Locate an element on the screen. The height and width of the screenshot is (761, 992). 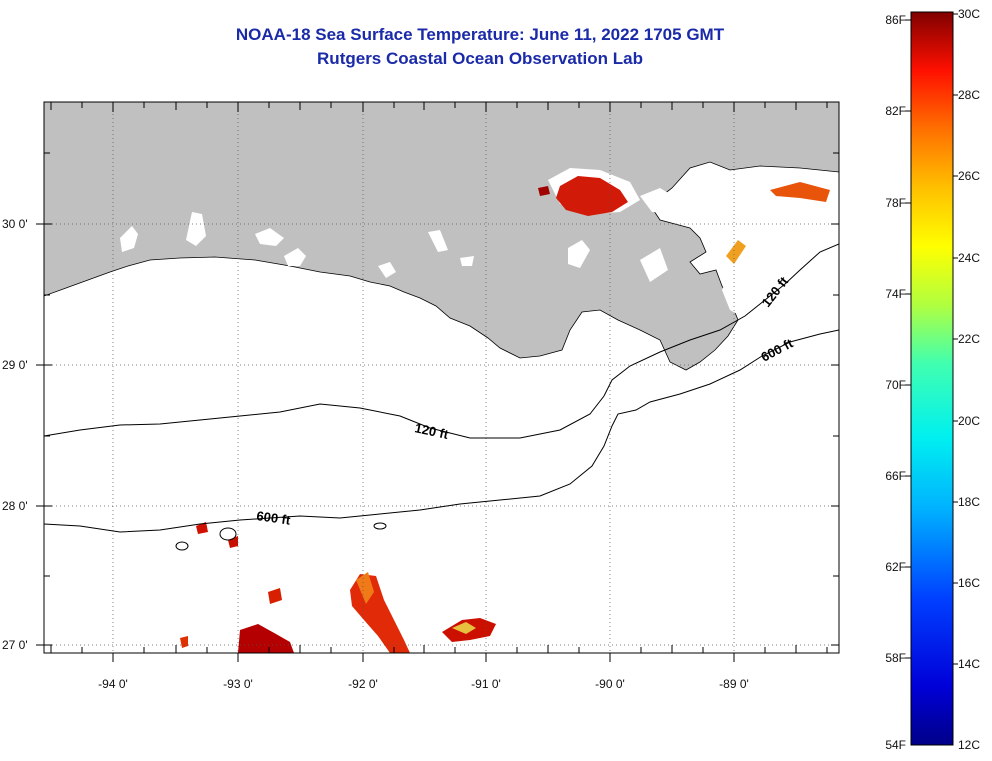
colorbar-label-c: 18C is located at coordinates (969, 502).